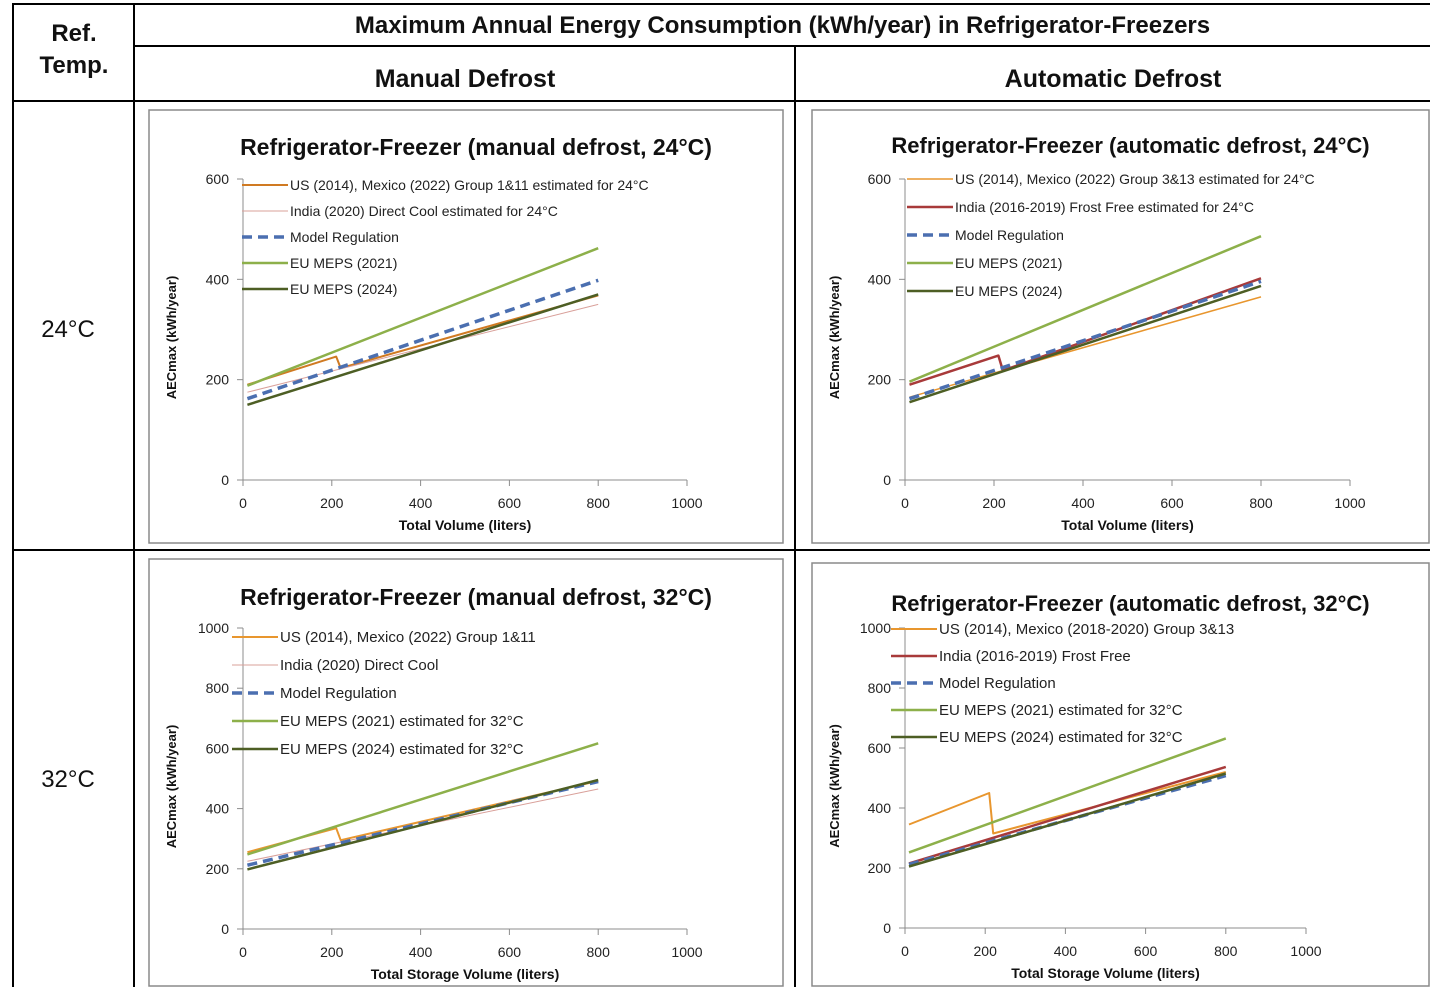 The image size is (1430, 987). I want to click on legend-label-0: US (2014), Mexico (2018-2020) Group 3&13, so click(1086, 629).